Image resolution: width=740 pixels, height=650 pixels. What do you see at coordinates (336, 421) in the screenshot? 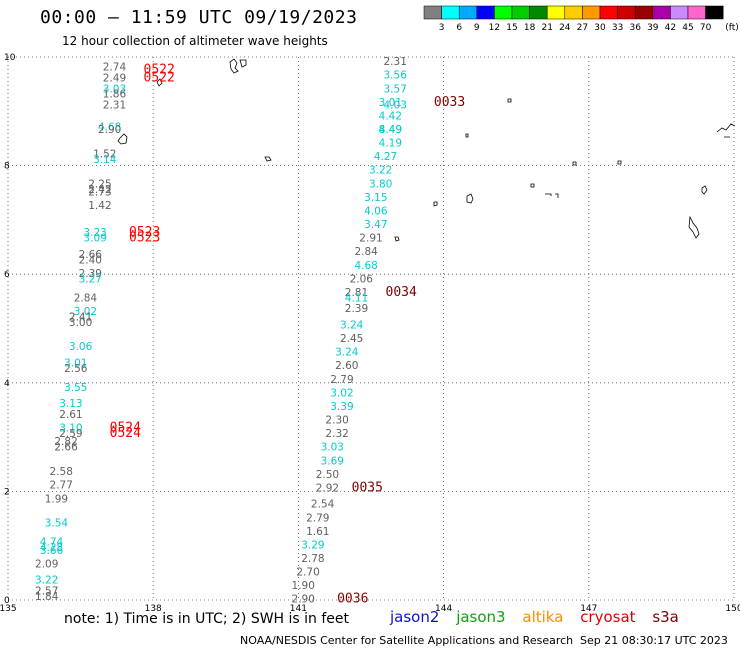
I see `wave-height-value: 2.30` at bounding box center [336, 421].